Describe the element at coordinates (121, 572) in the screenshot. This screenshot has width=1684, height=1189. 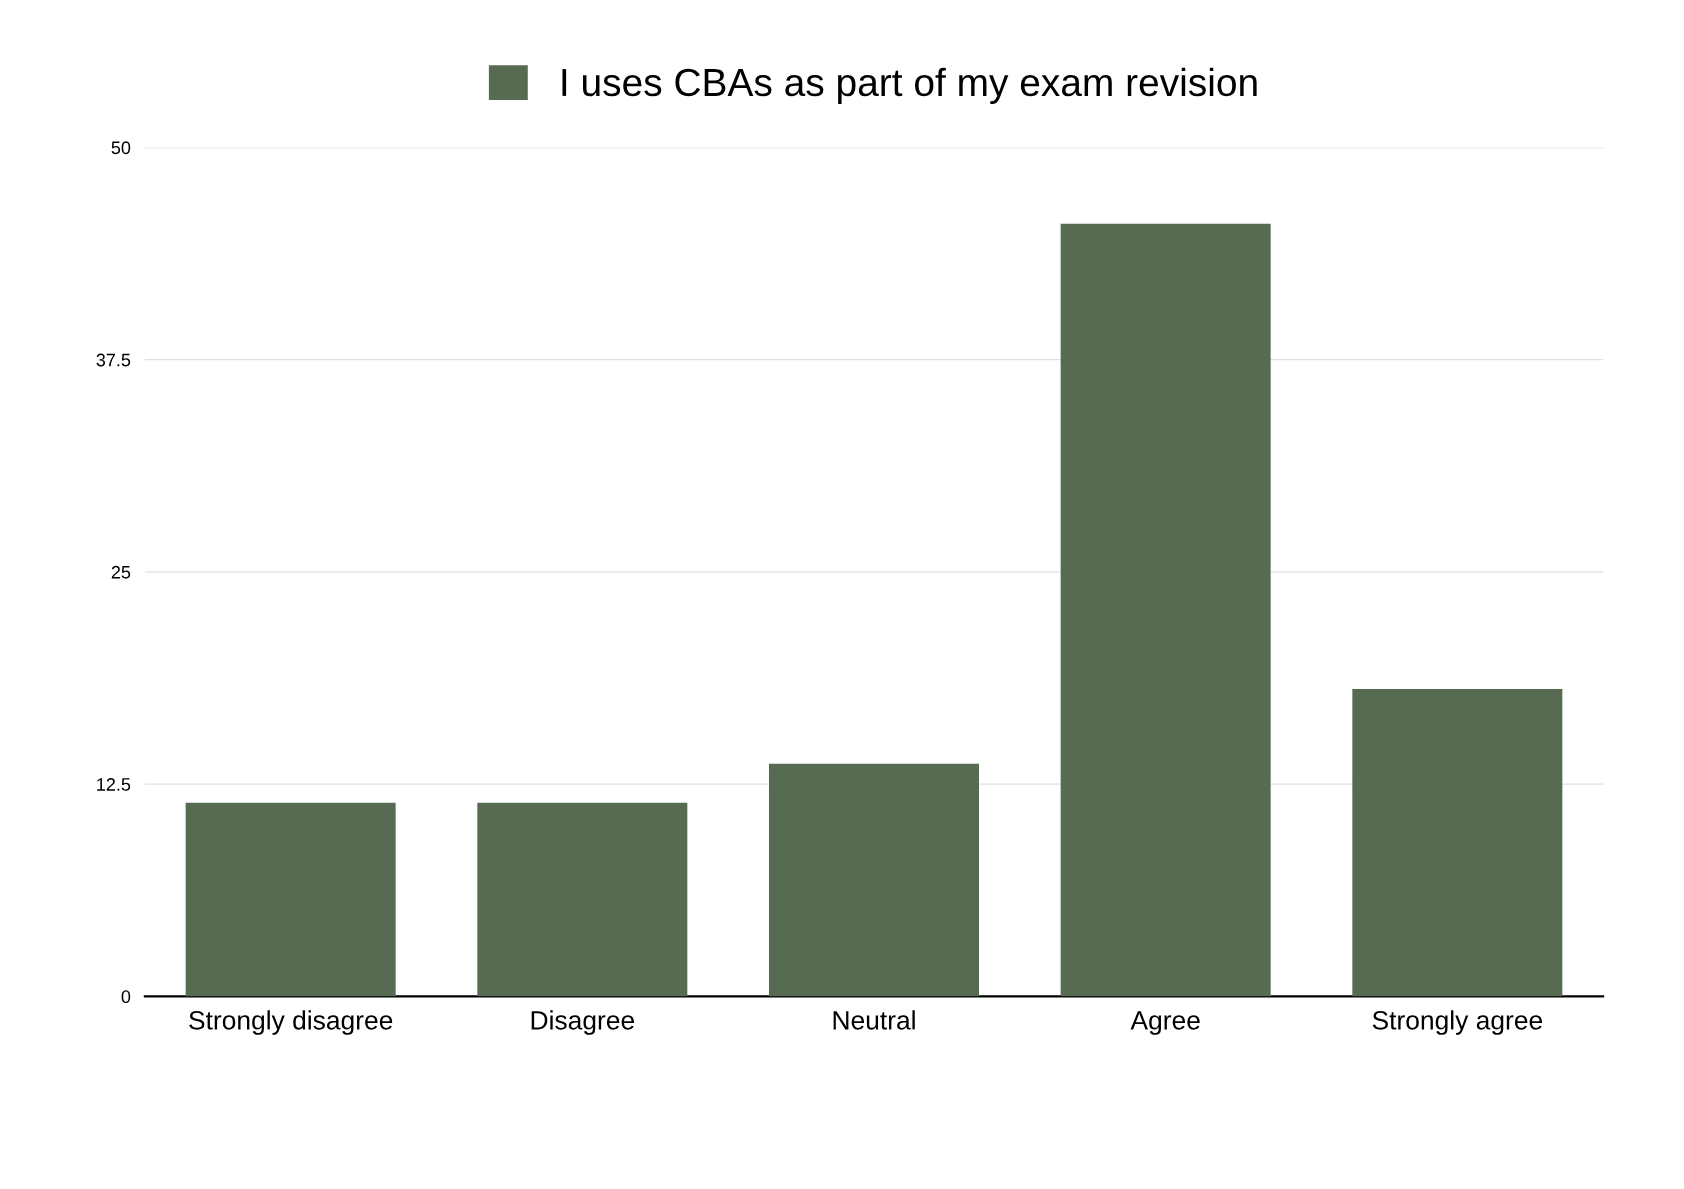
I see `y-tick-label: 25` at that location.